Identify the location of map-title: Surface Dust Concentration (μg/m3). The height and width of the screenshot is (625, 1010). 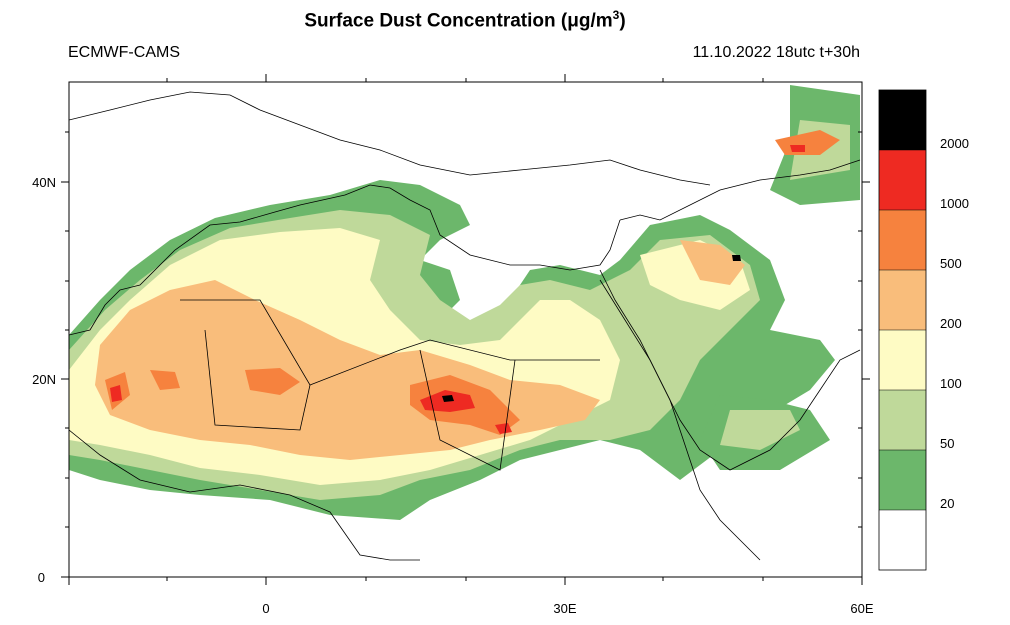
(465, 20).